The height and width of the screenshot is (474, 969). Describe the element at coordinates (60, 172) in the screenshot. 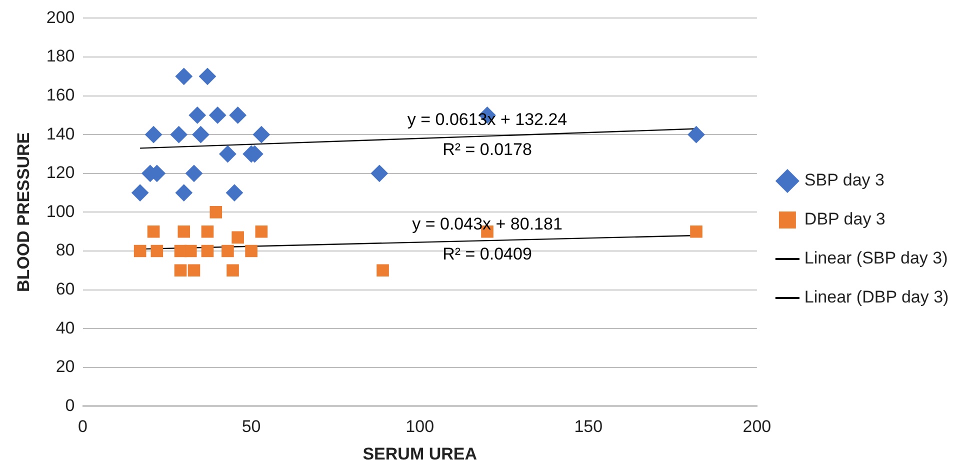

I see `y-tick-label: 120` at that location.